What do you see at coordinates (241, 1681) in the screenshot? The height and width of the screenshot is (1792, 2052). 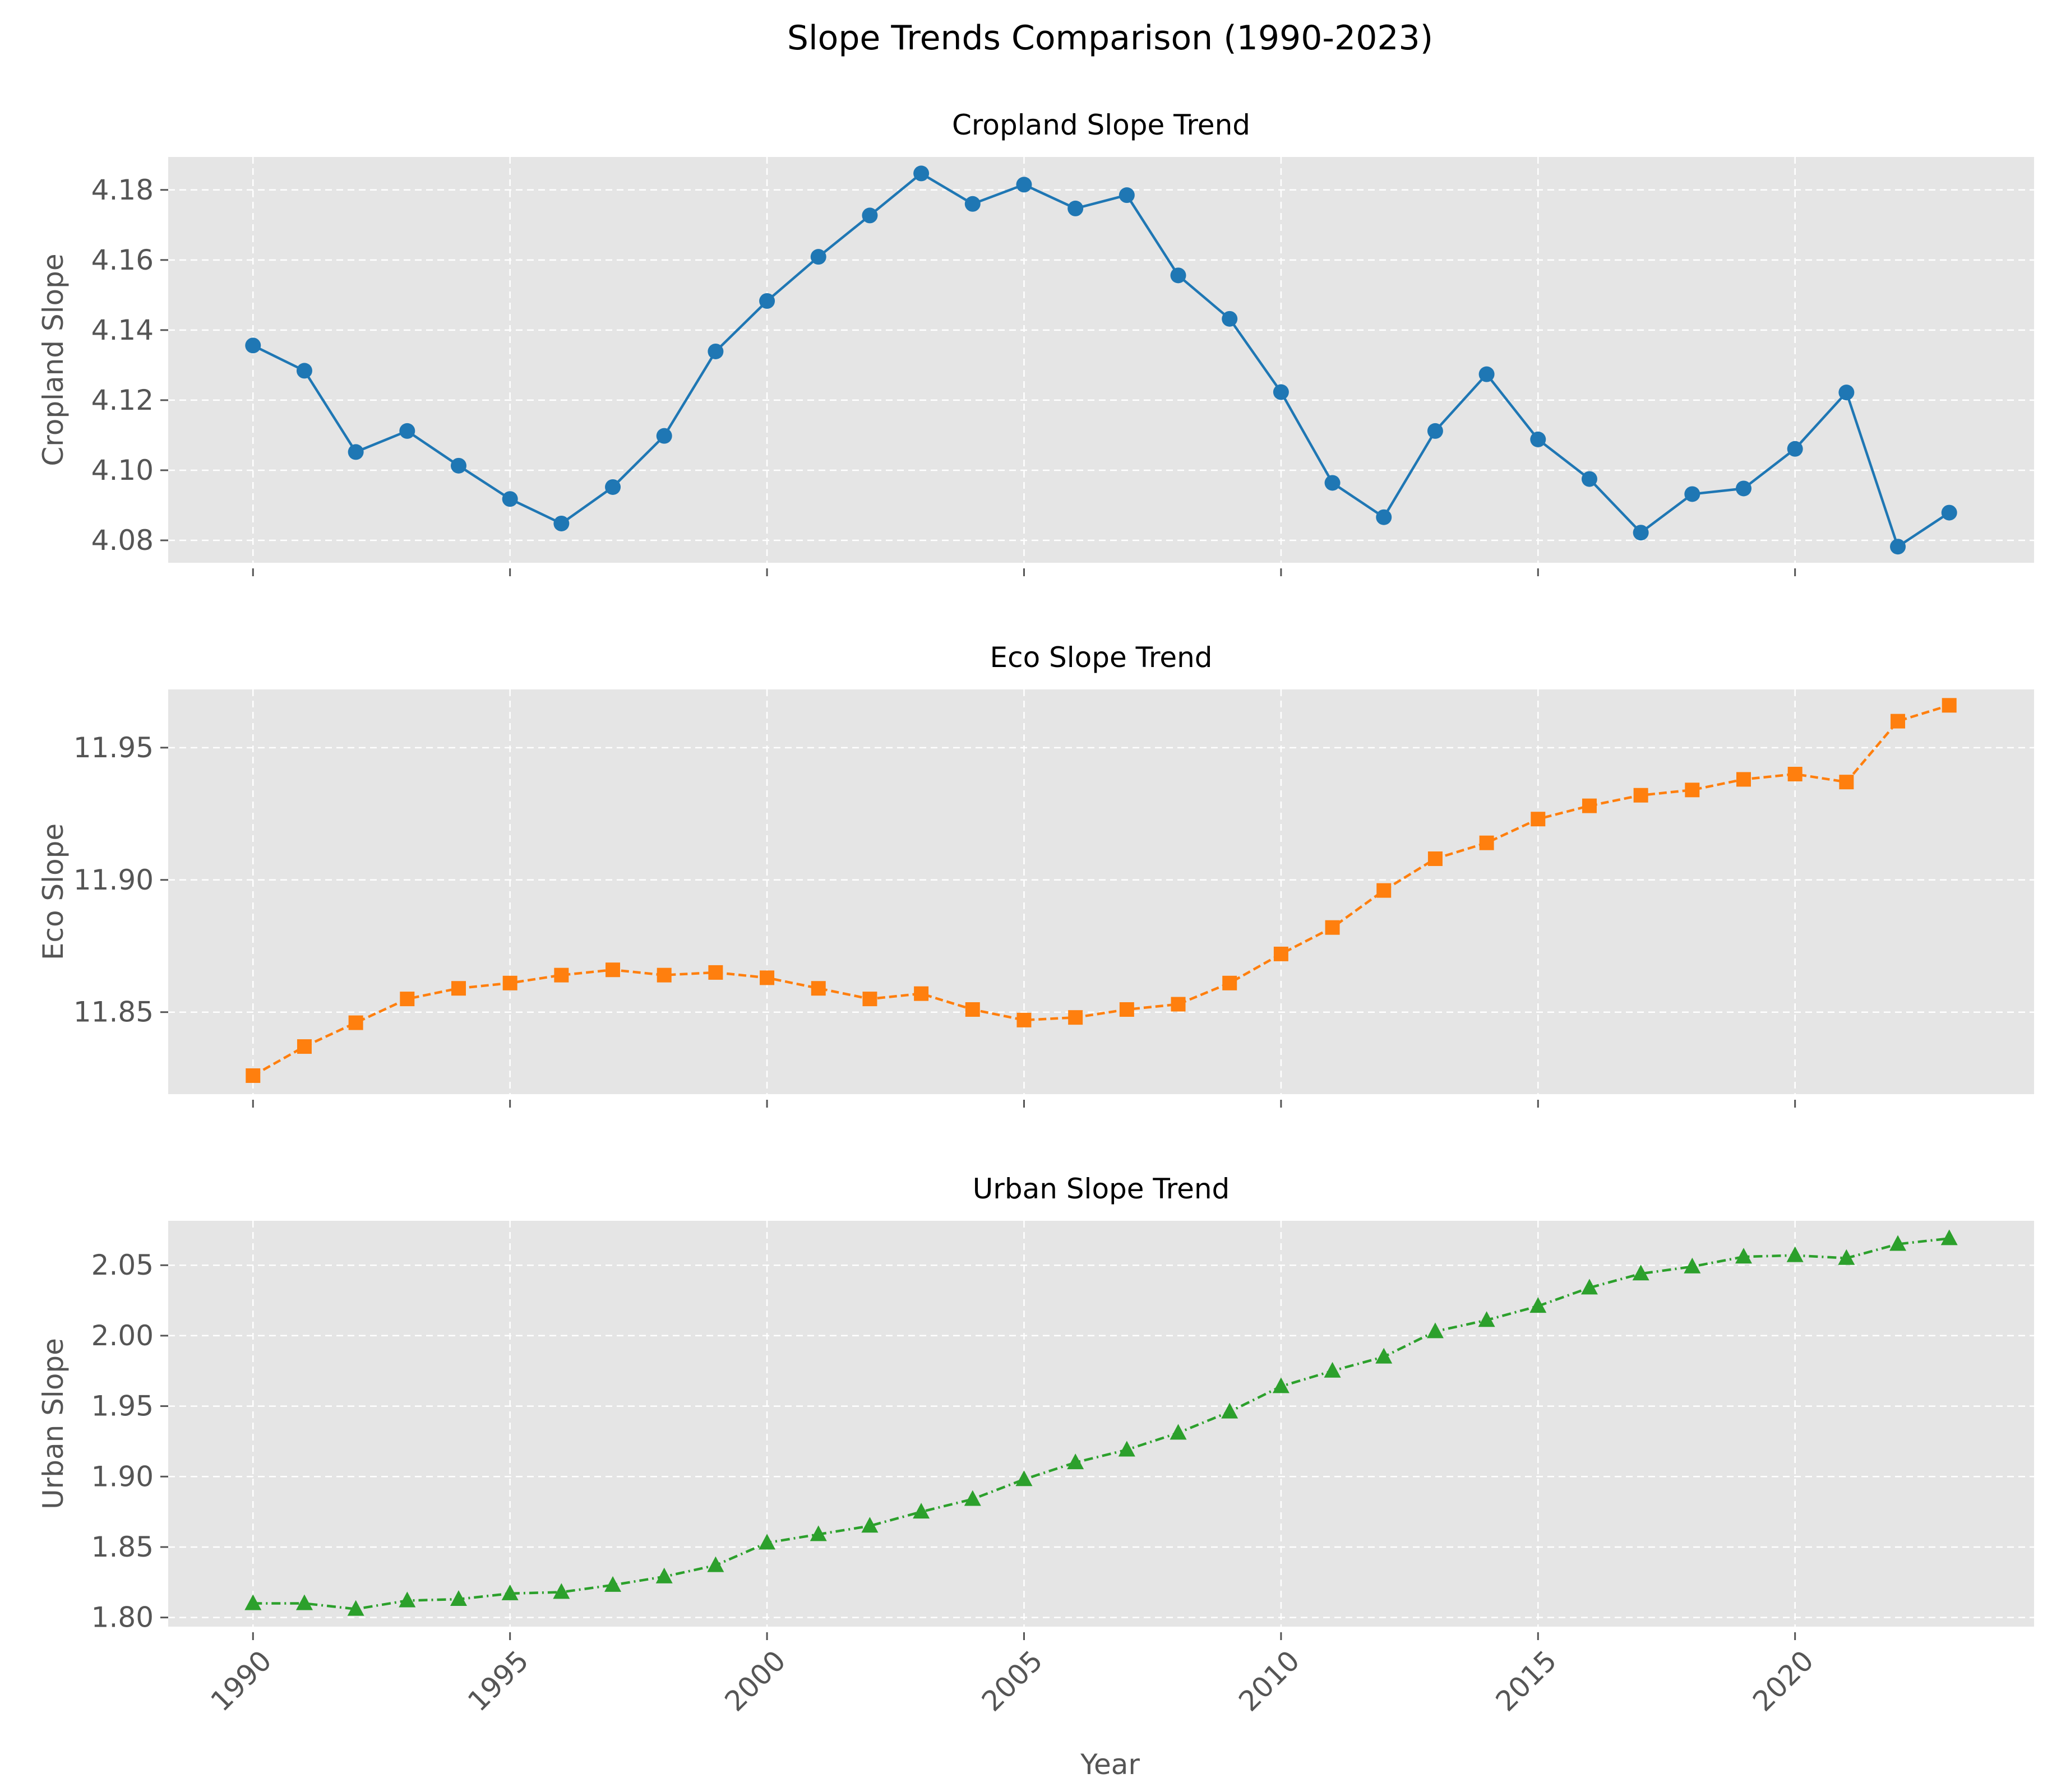 I see `x-tick-label: 1990` at bounding box center [241, 1681].